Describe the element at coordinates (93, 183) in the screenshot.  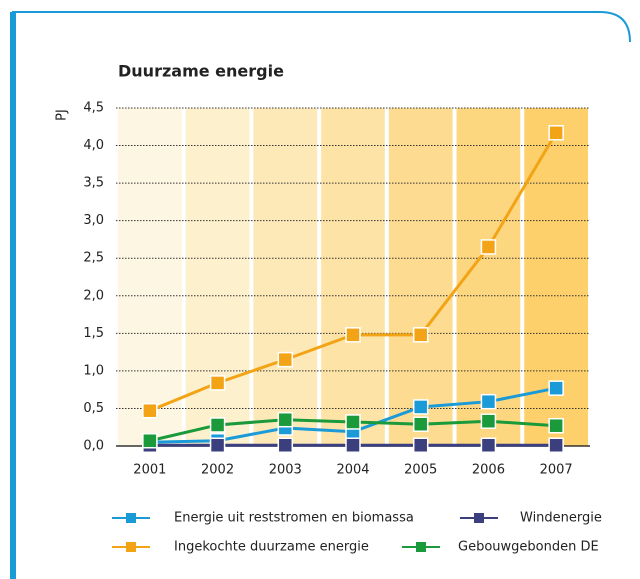
I see `y-tick-label: 3,5` at that location.